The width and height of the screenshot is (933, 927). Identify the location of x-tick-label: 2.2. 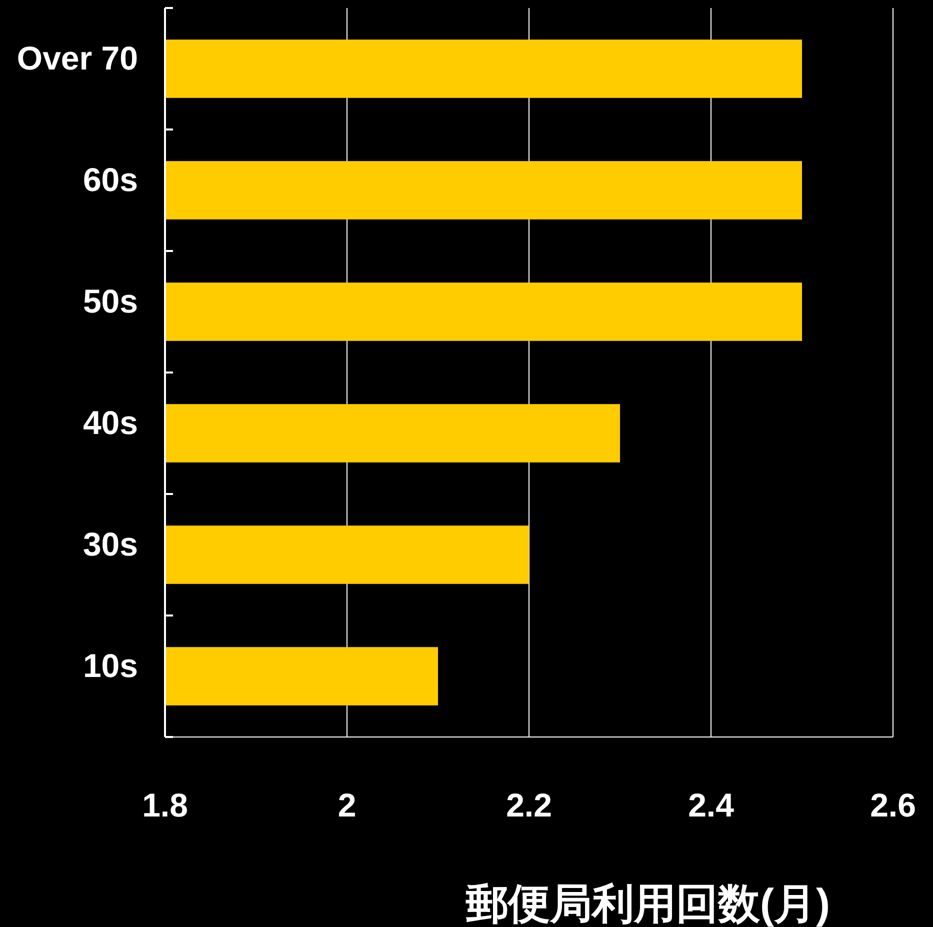
(529, 805).